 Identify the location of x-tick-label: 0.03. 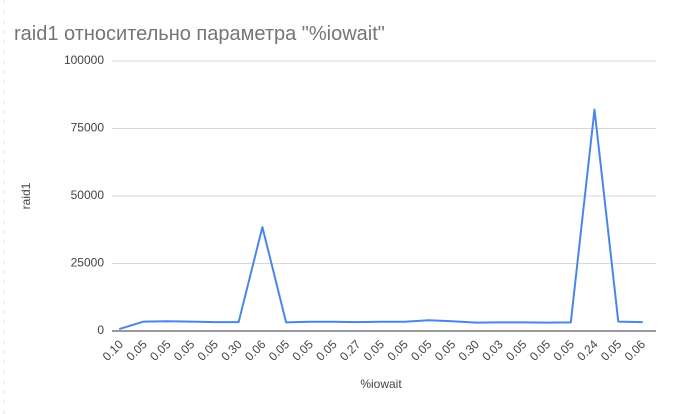
(492, 350).